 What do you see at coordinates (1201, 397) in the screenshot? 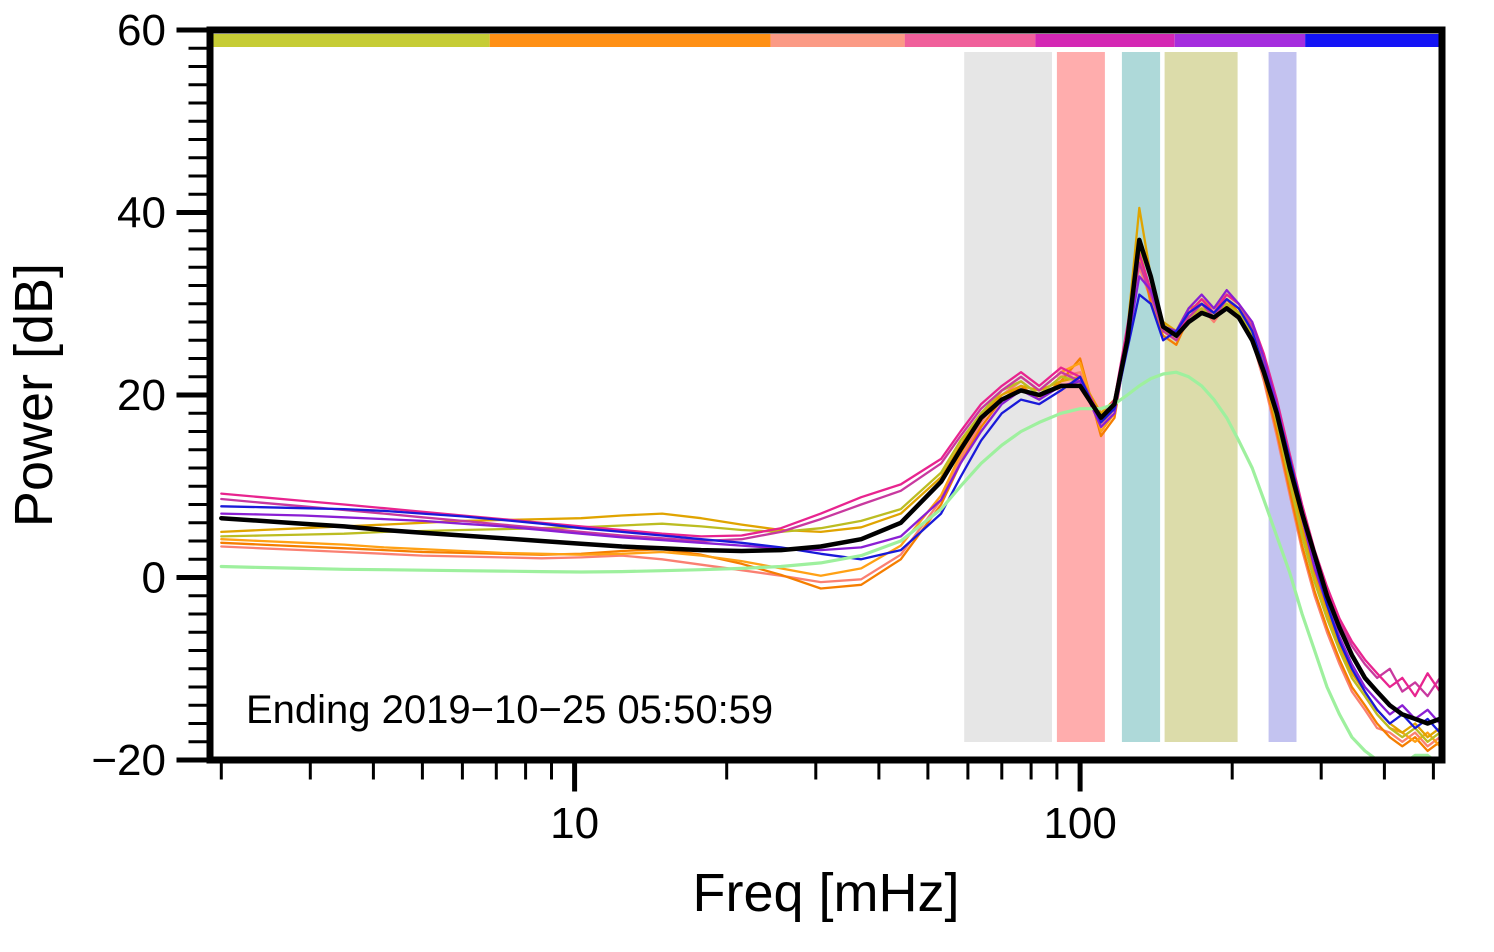
I see `band-khaki` at bounding box center [1201, 397].